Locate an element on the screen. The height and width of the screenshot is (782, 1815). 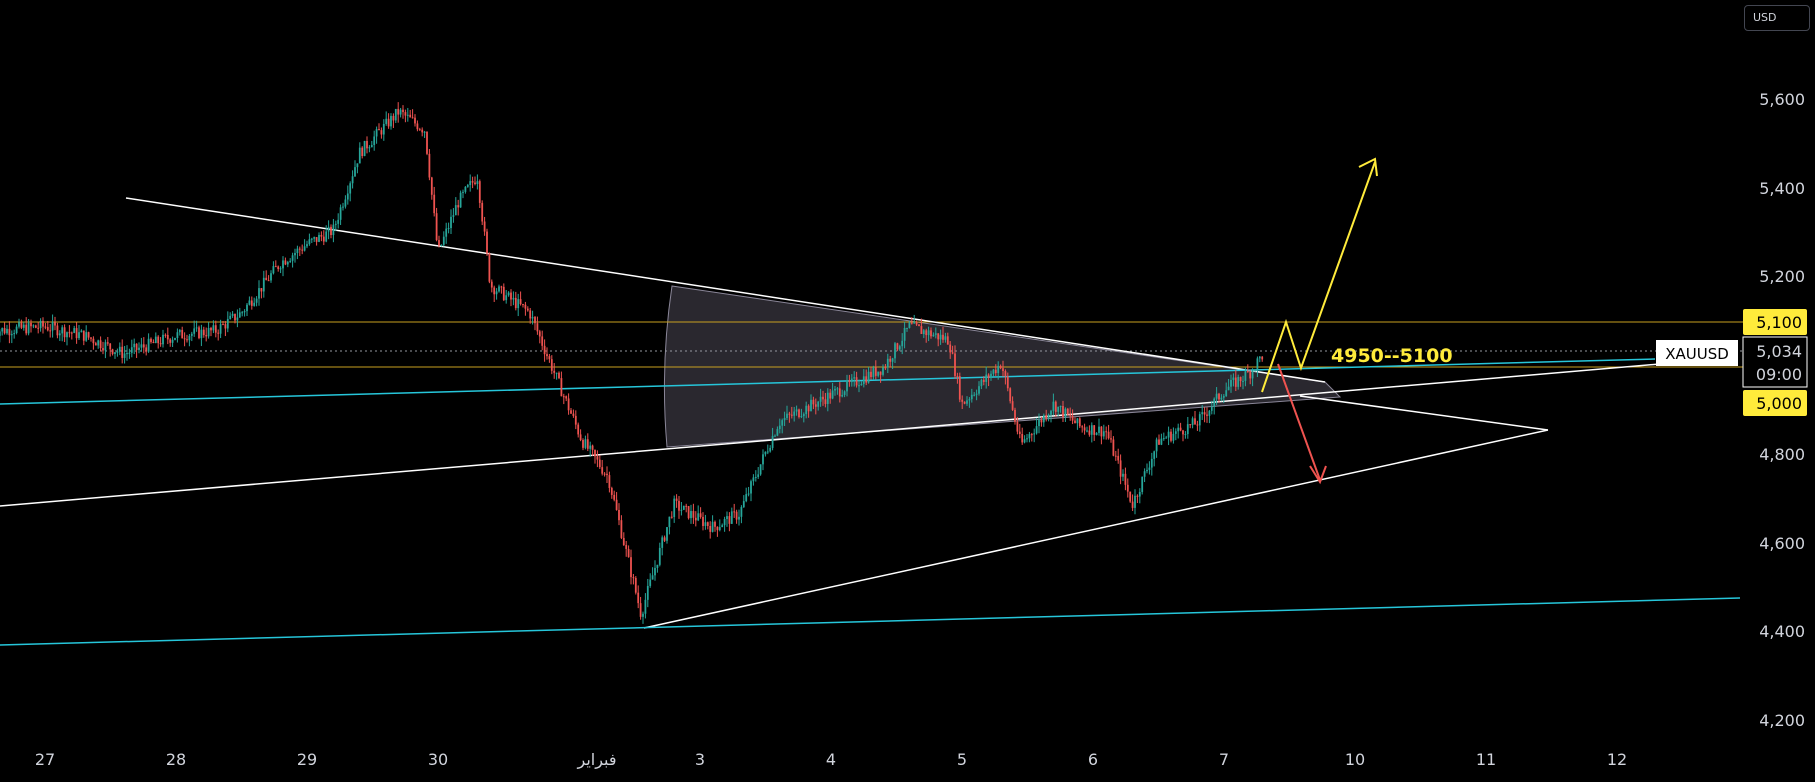
last-price-badge is located at coordinates (1775, 362).